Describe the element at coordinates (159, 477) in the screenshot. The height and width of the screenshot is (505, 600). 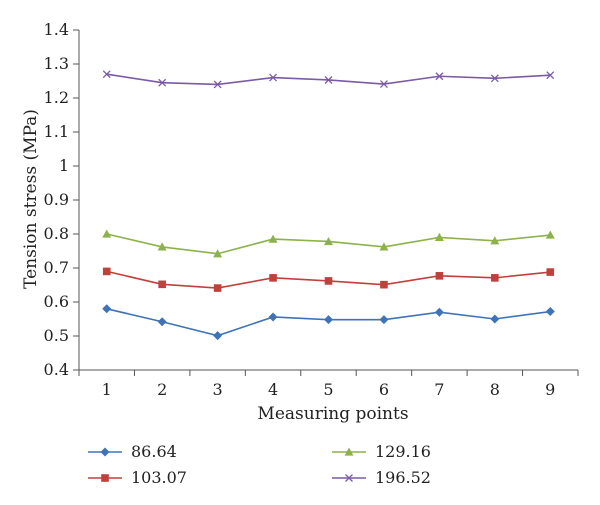
I see `legend-label: 103.07` at that location.